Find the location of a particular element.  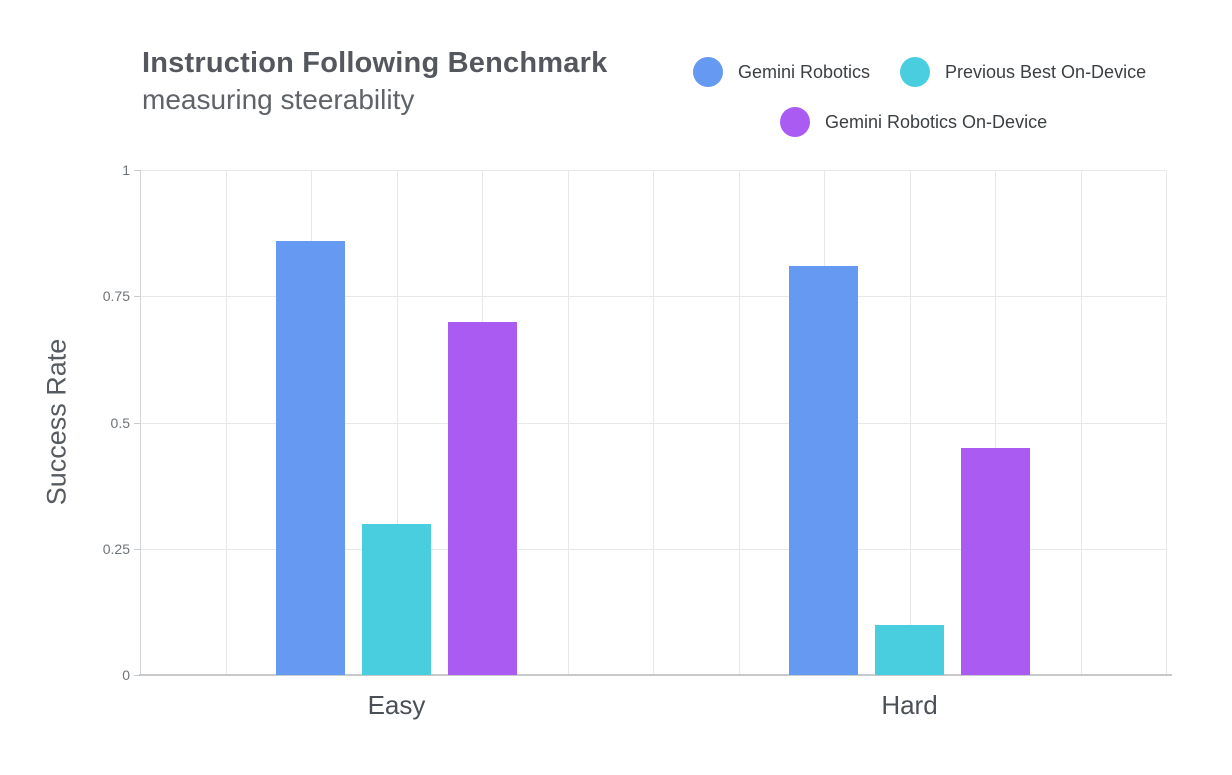

x-axis-line is located at coordinates (655, 675).